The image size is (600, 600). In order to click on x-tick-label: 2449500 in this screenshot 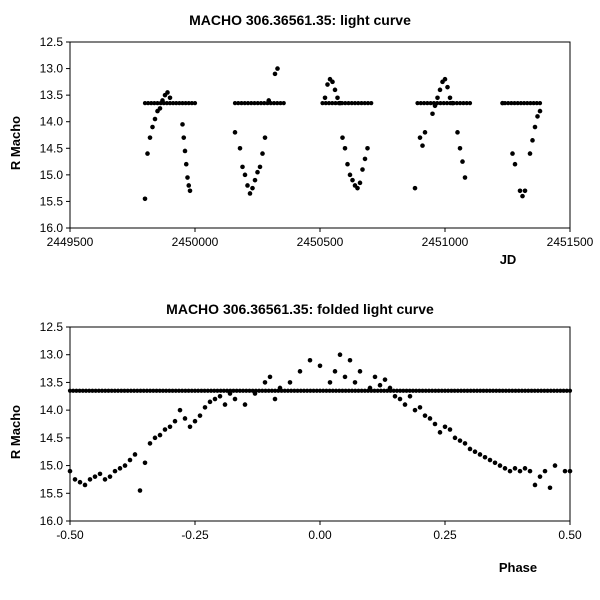, I will do `click(70, 242)`.